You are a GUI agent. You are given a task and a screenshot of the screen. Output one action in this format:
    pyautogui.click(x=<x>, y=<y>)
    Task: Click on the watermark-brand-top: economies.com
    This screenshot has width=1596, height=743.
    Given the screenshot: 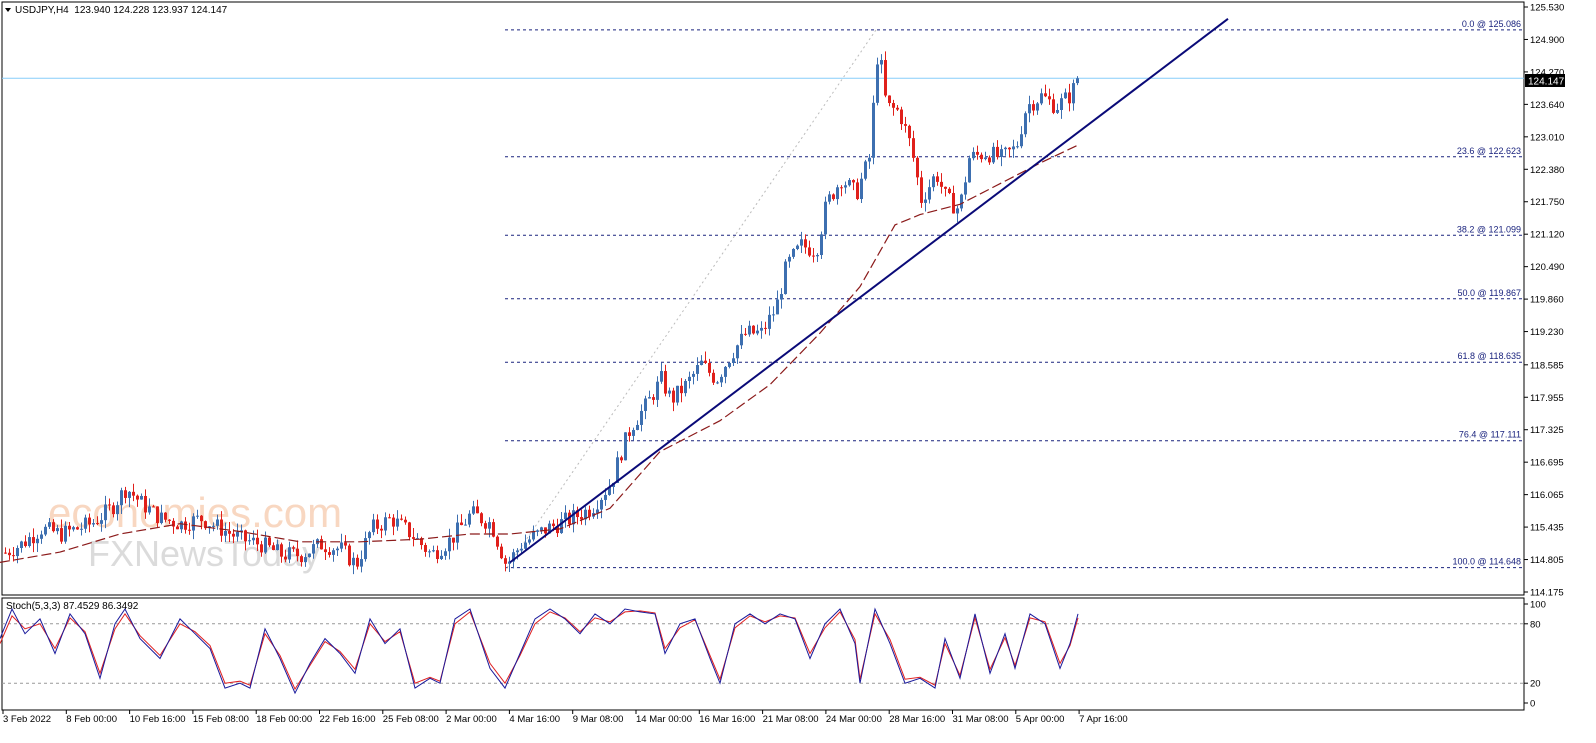 What is the action you would take?
    pyautogui.click(x=195, y=512)
    